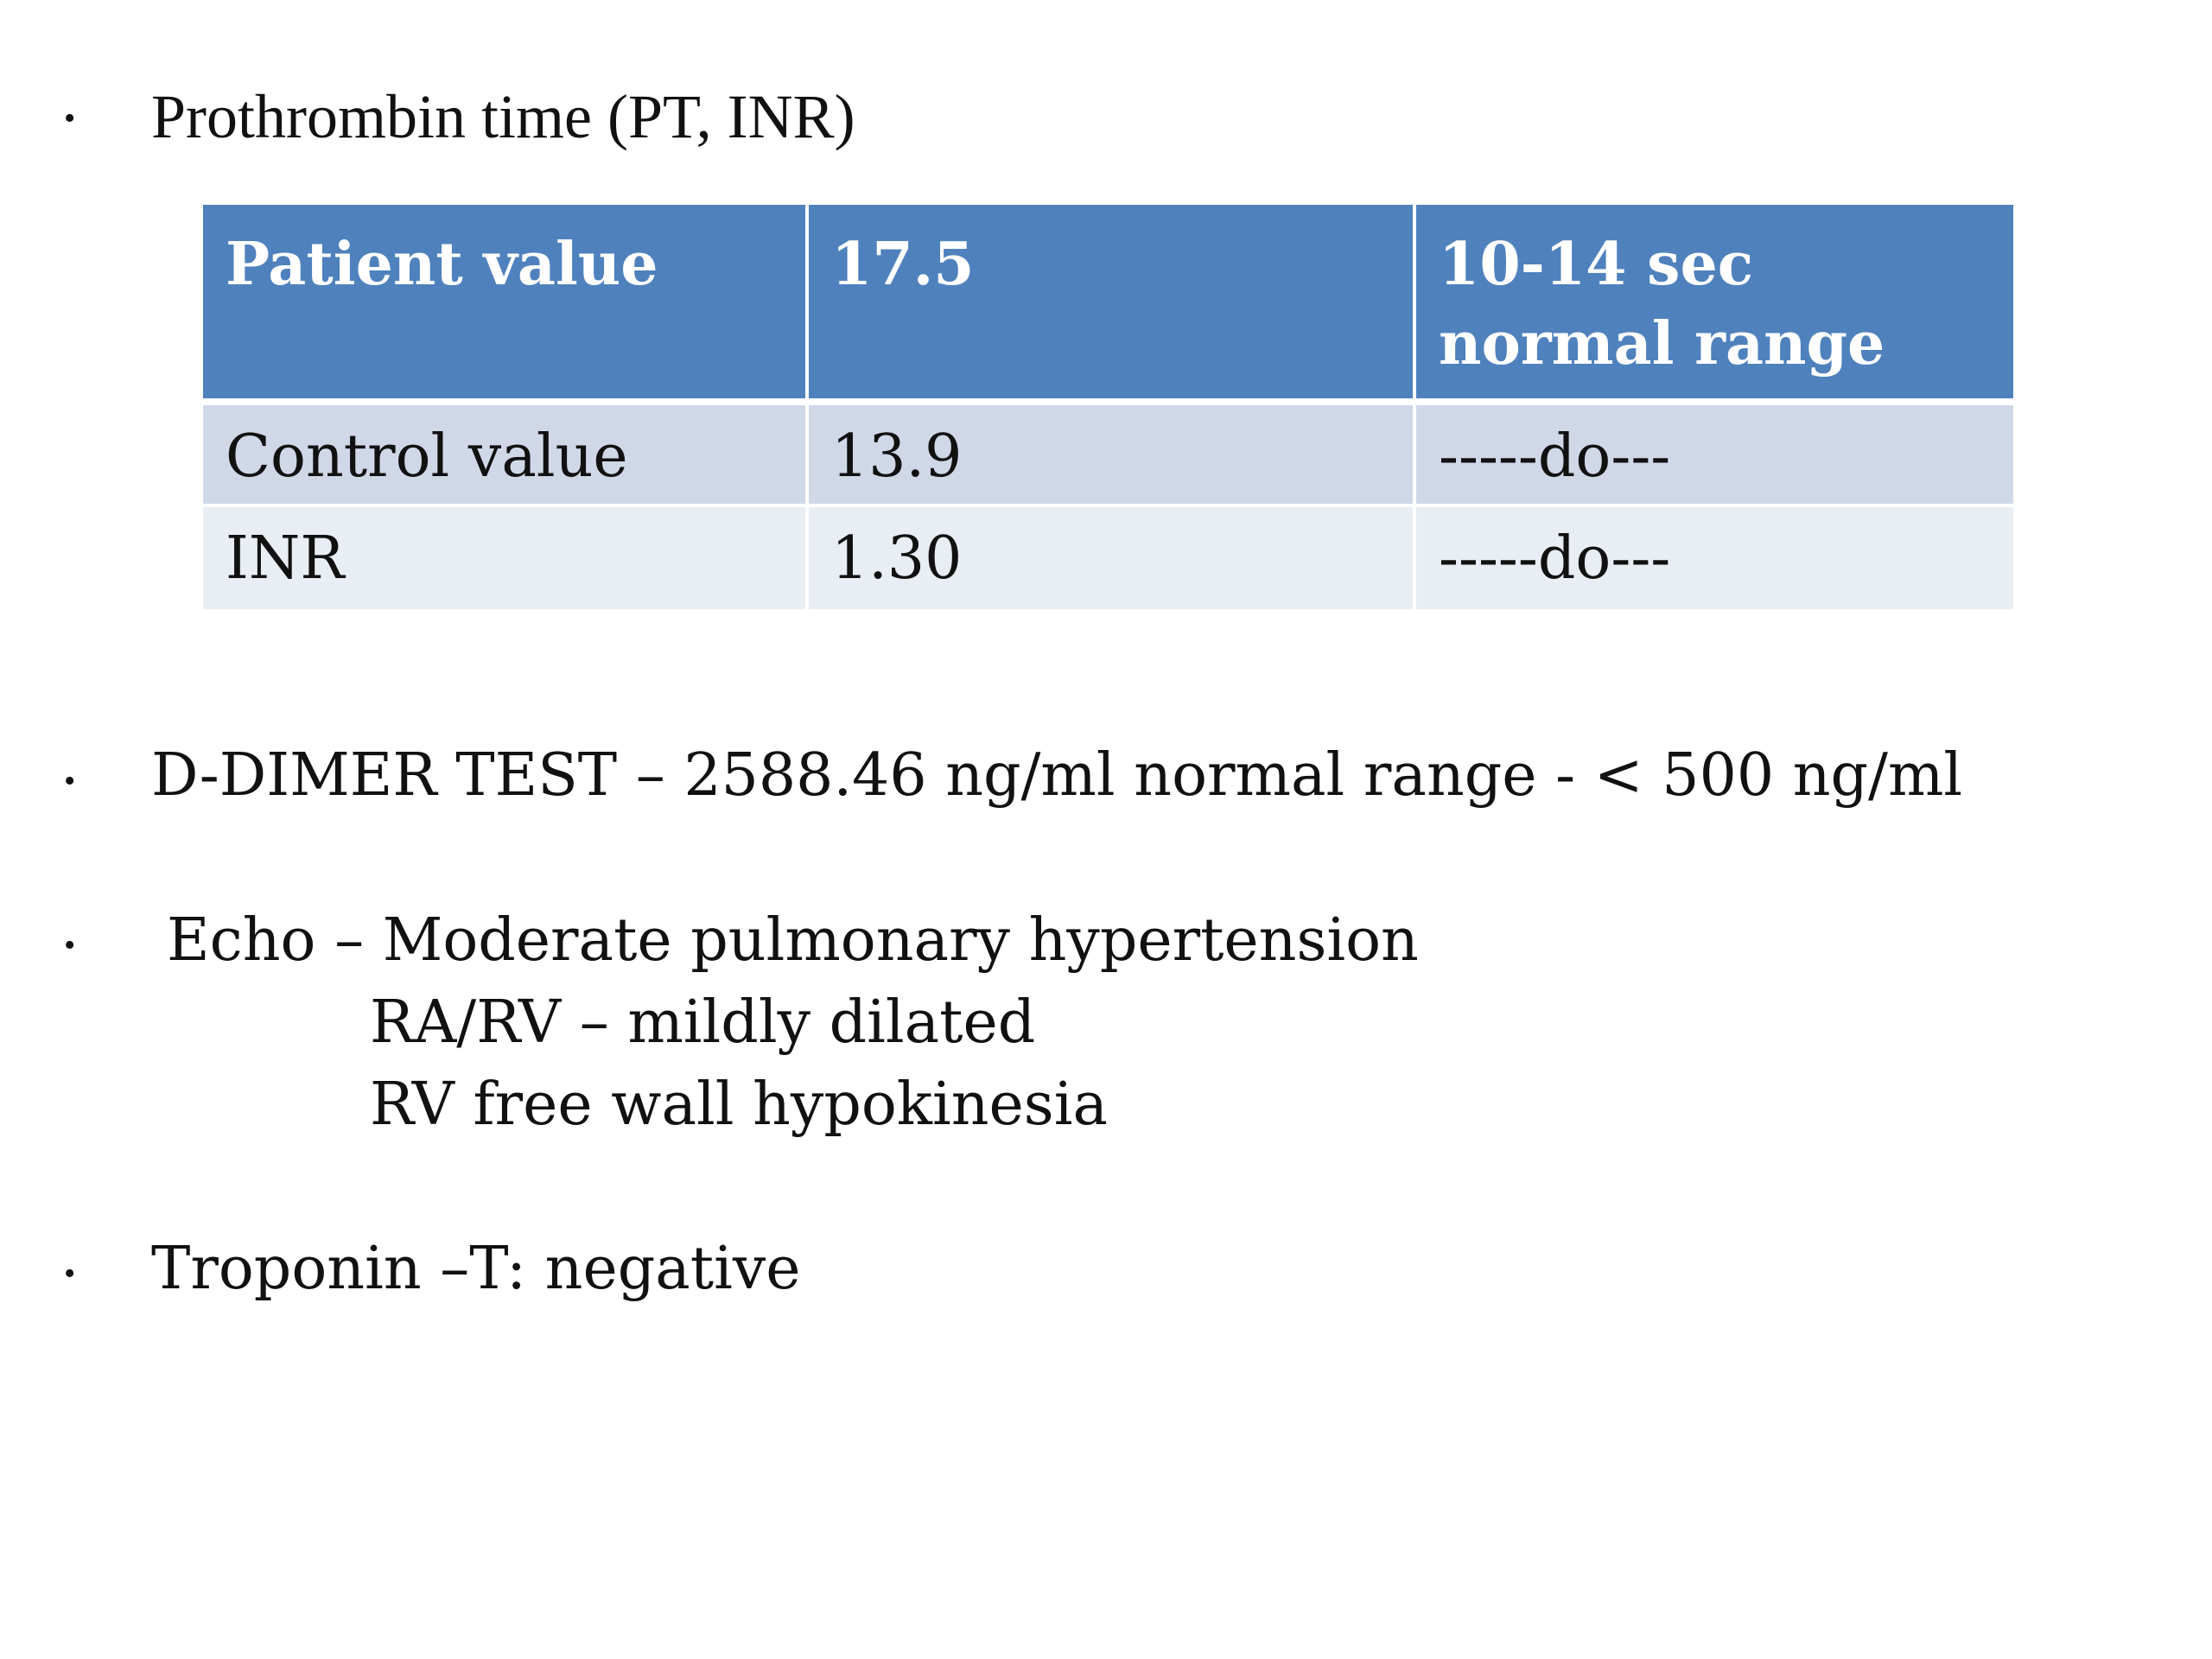 The image size is (2212, 1659). Describe the element at coordinates (1112, 305) in the screenshot. I see `table-header-cell: 17.5` at that location.